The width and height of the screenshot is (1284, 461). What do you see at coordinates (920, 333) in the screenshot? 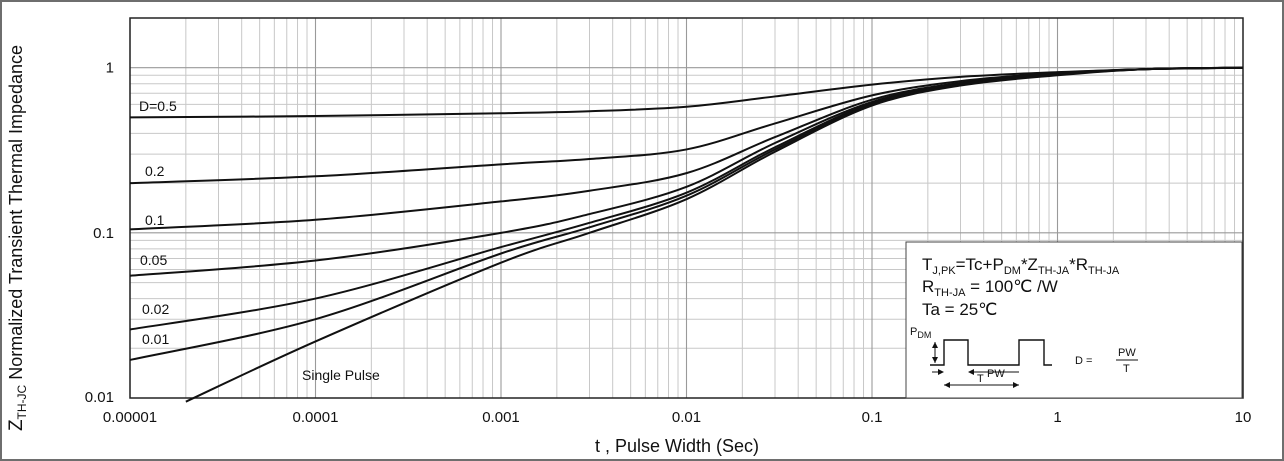
I see `pdm-label: PDM` at bounding box center [920, 333].